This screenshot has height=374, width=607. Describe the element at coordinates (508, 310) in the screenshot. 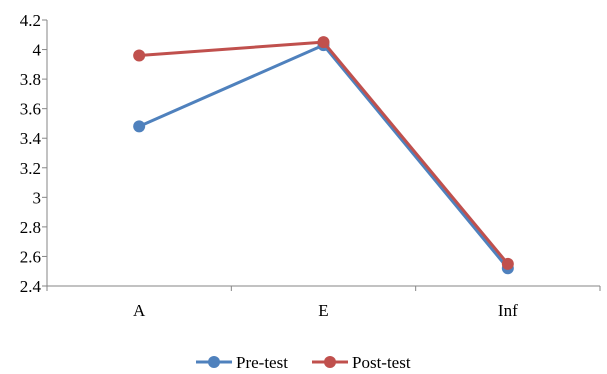

I see `x-tick-label: Inf` at that location.